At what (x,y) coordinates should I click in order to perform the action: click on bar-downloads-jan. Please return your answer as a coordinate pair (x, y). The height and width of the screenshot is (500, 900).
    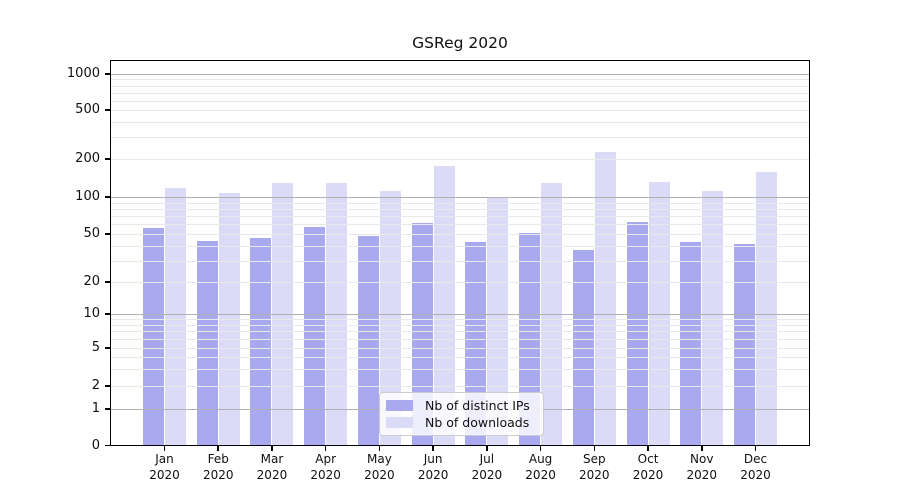
    Looking at the image, I should click on (175, 316).